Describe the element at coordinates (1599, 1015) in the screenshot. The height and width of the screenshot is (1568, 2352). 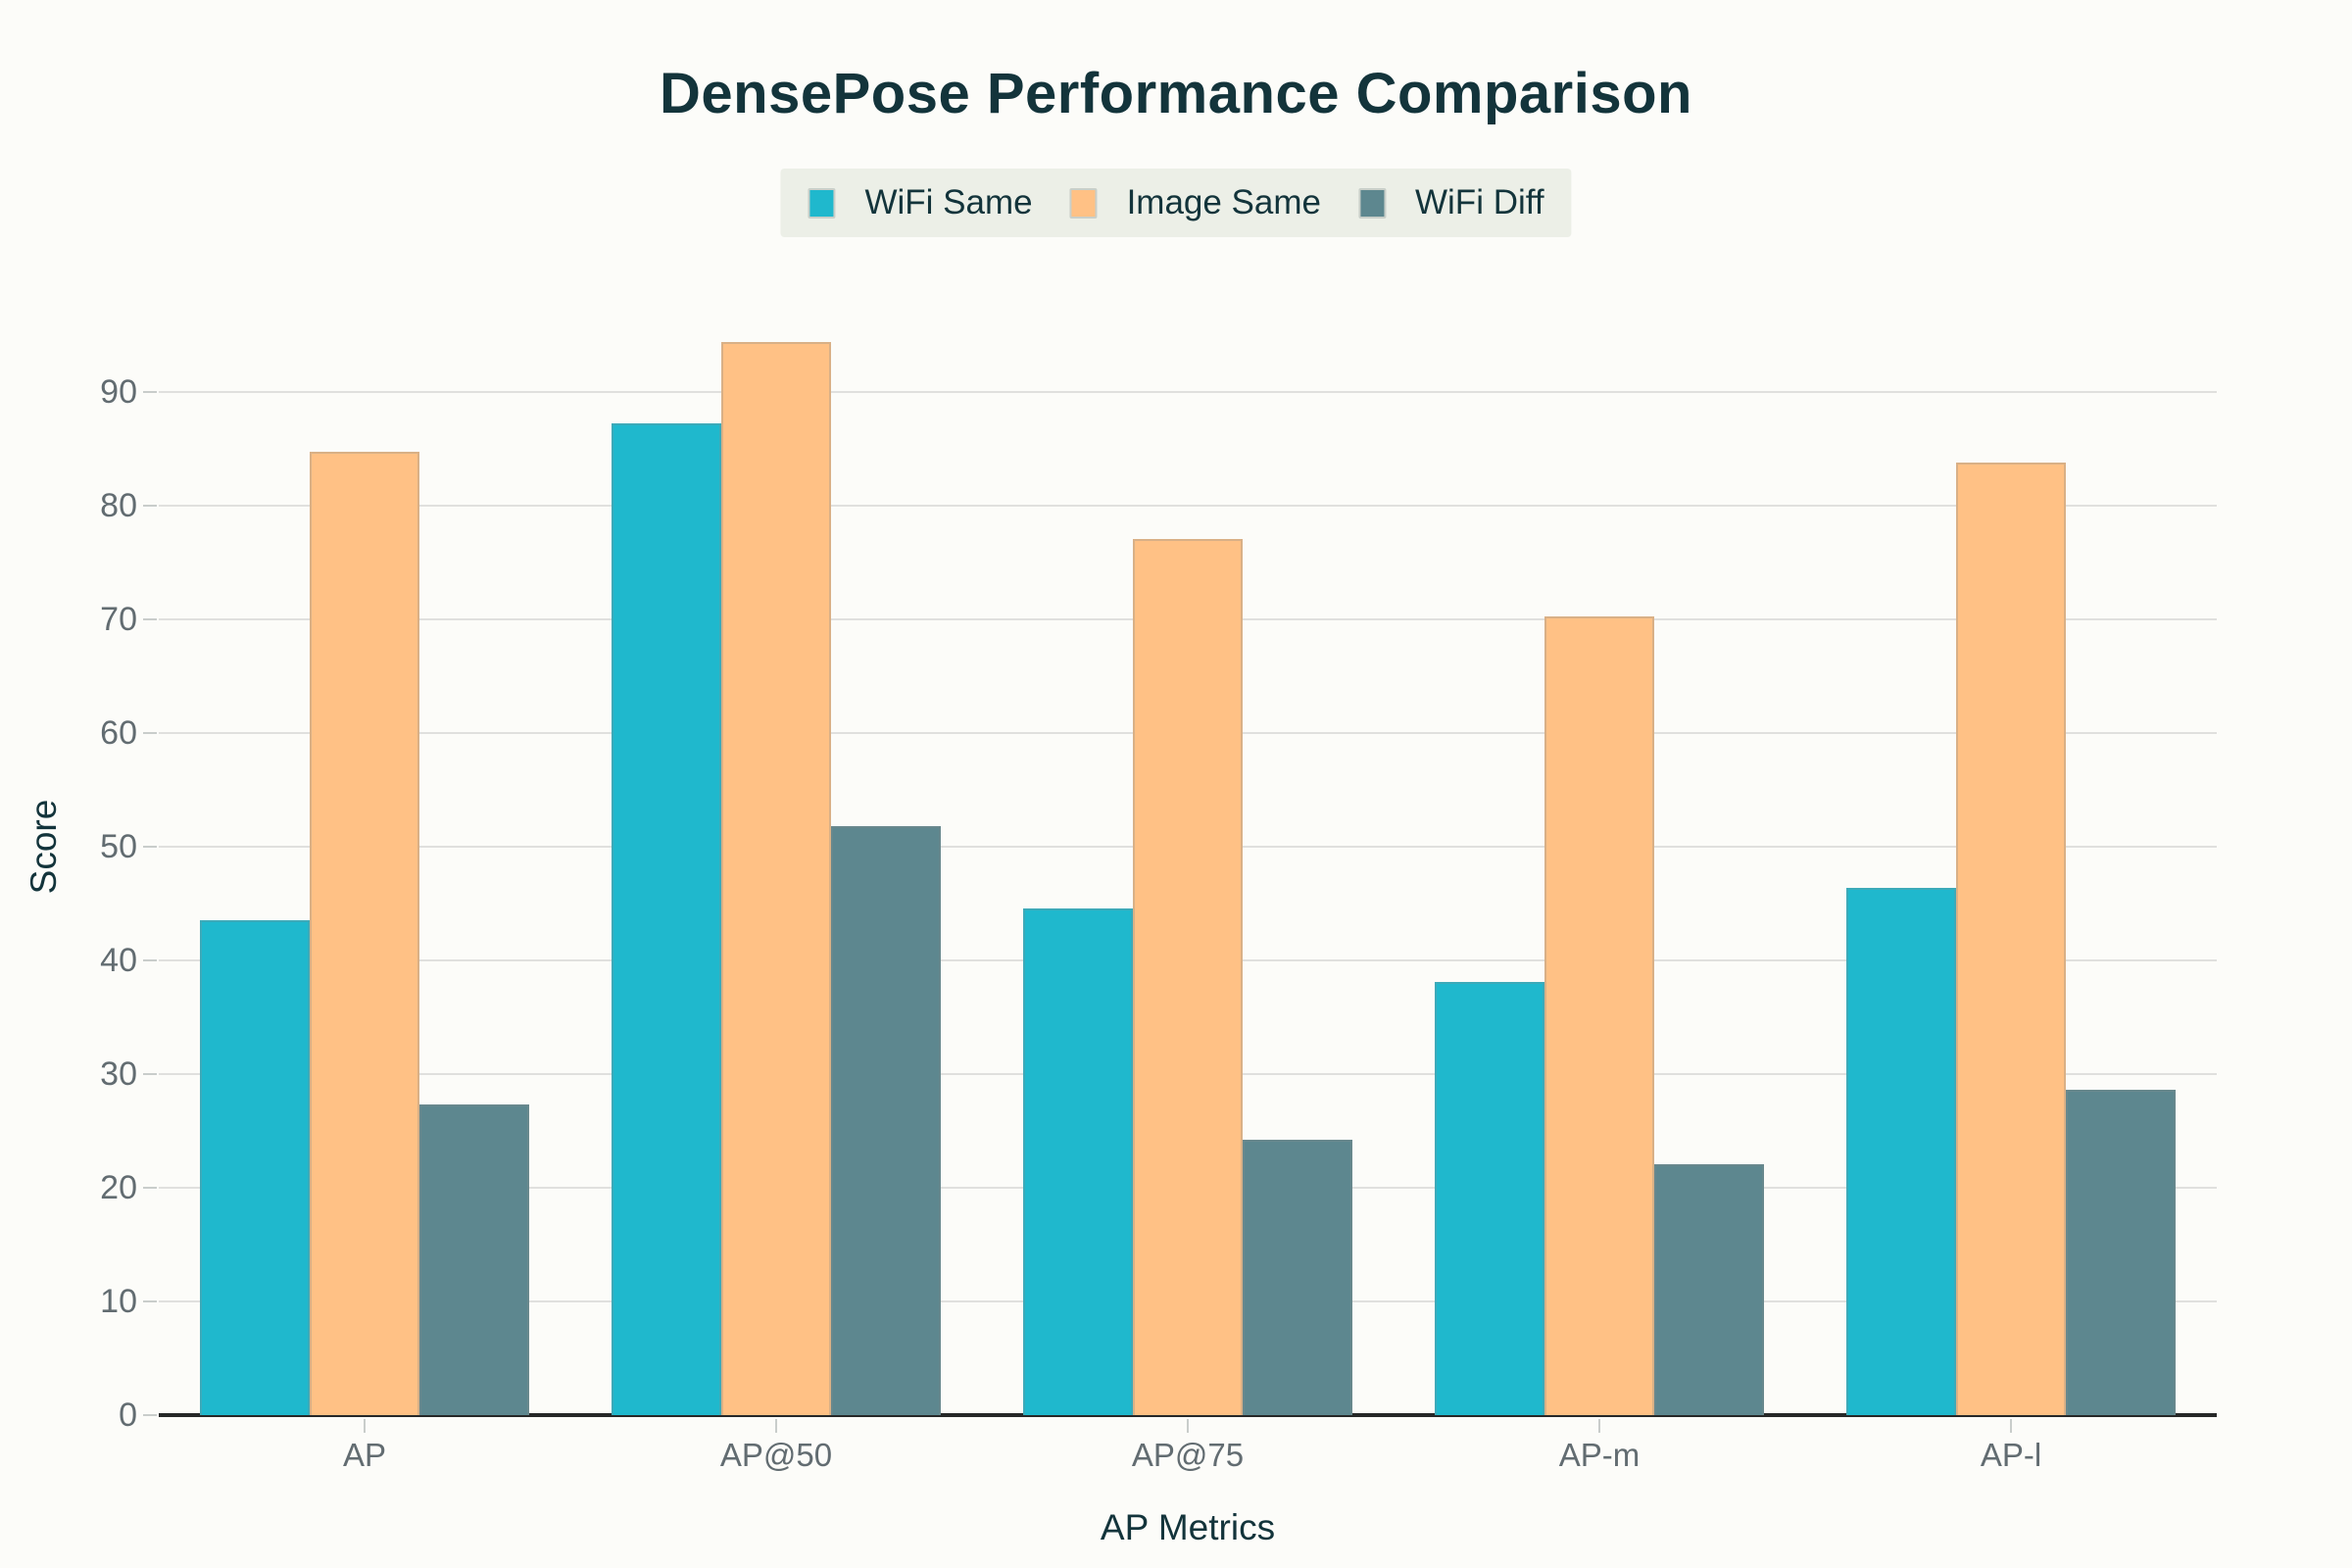
I see `bar-image-same-ap-m` at that location.